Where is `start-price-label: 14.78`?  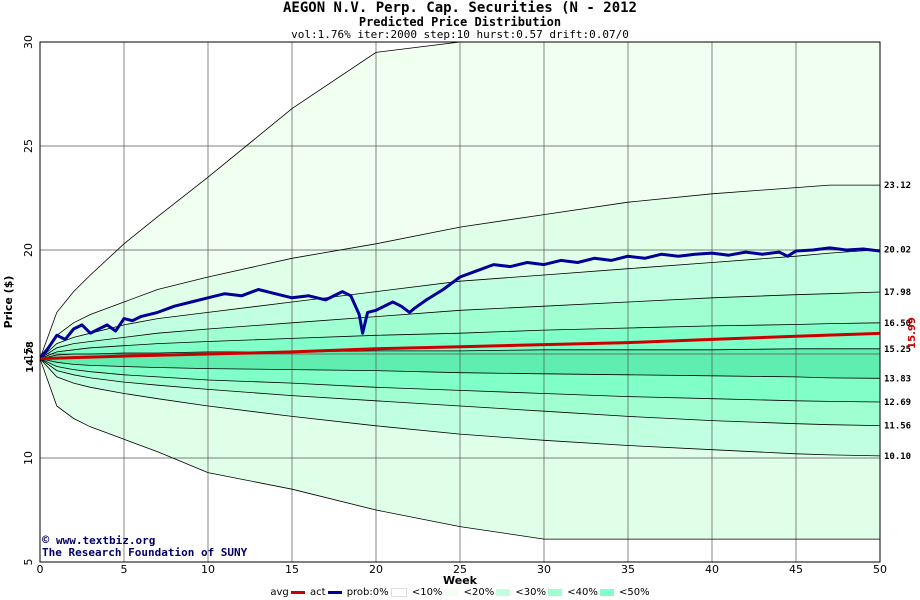 start-price-label: 14.78 is located at coordinates (30, 357).